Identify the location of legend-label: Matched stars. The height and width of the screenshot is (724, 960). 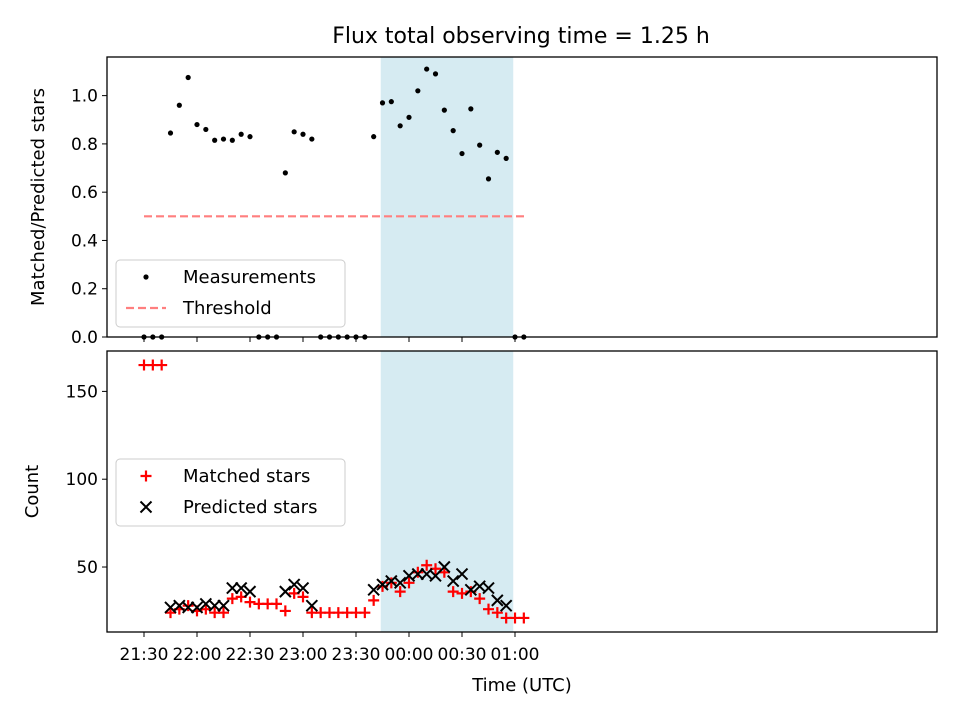
(246, 476).